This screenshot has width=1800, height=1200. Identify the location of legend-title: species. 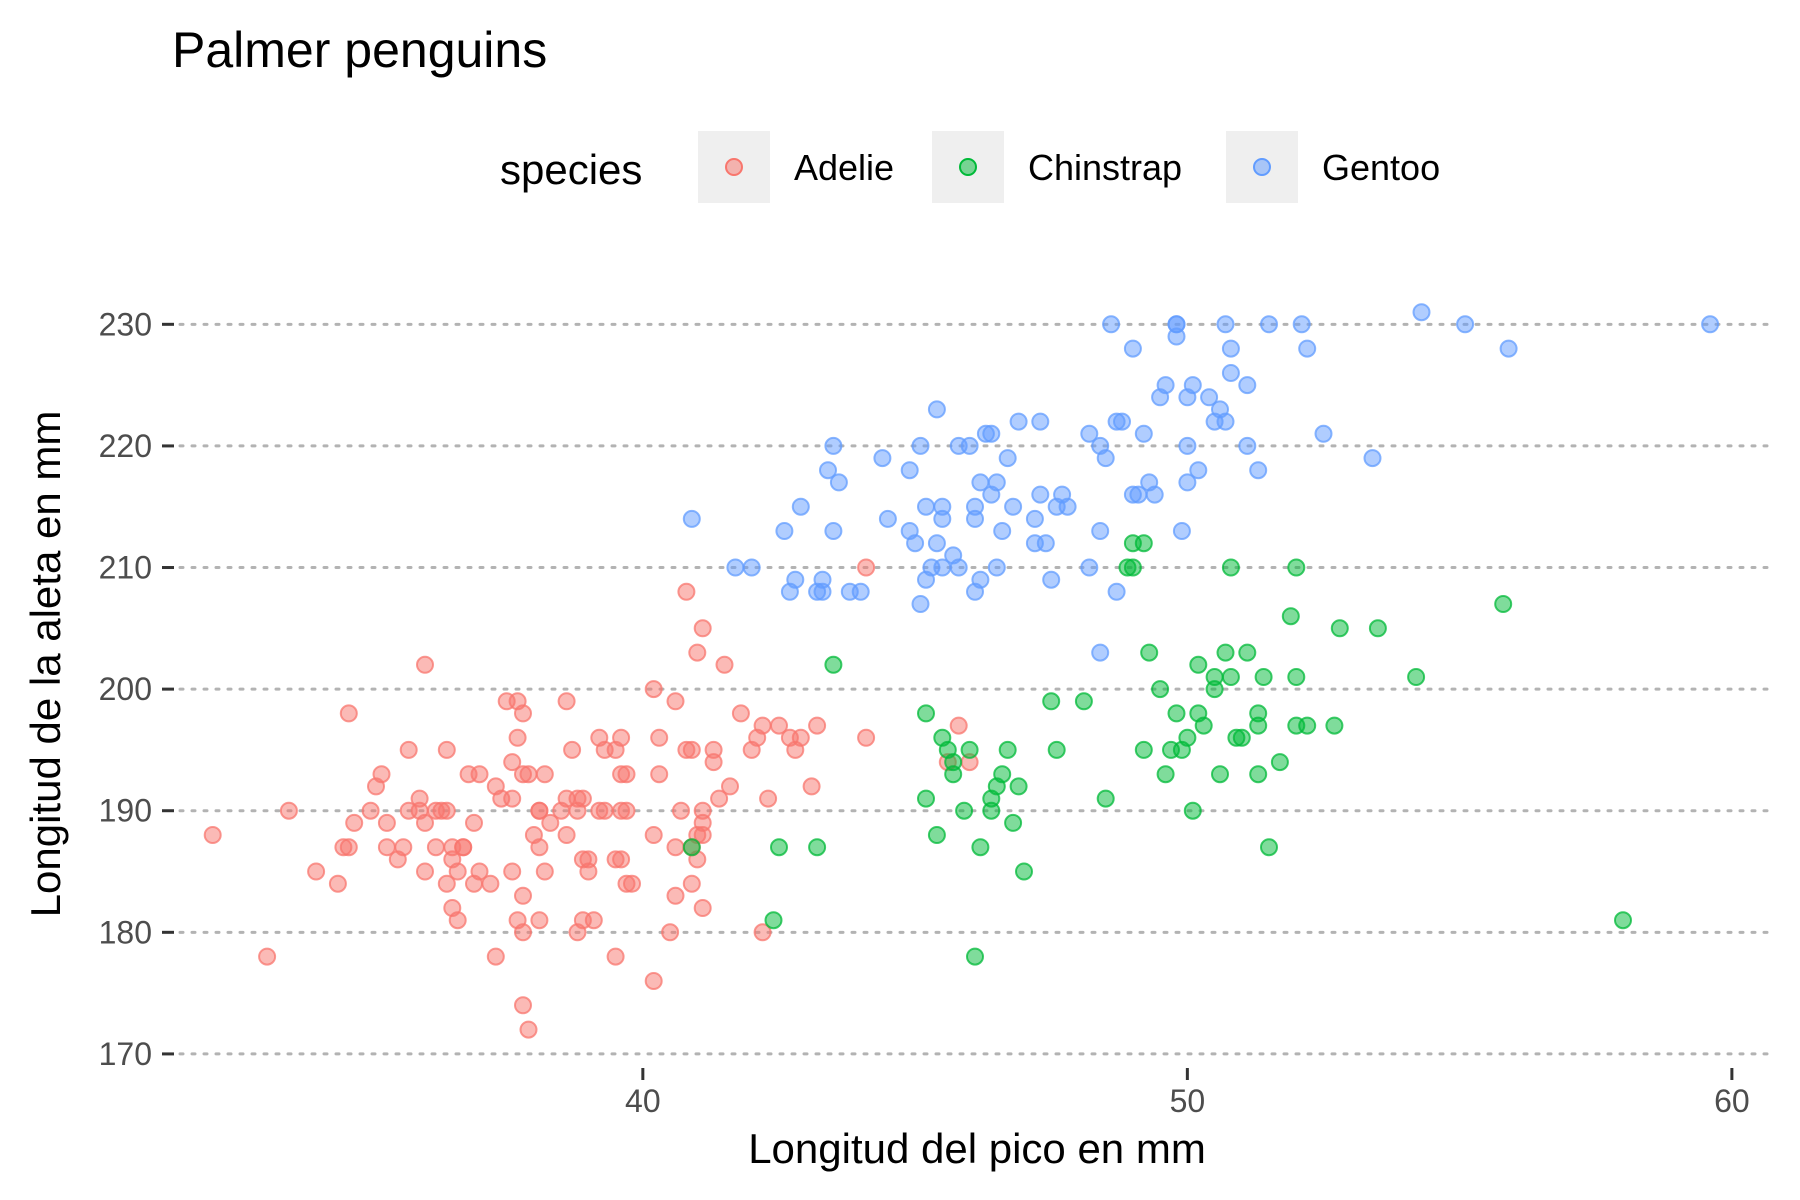
(571, 169).